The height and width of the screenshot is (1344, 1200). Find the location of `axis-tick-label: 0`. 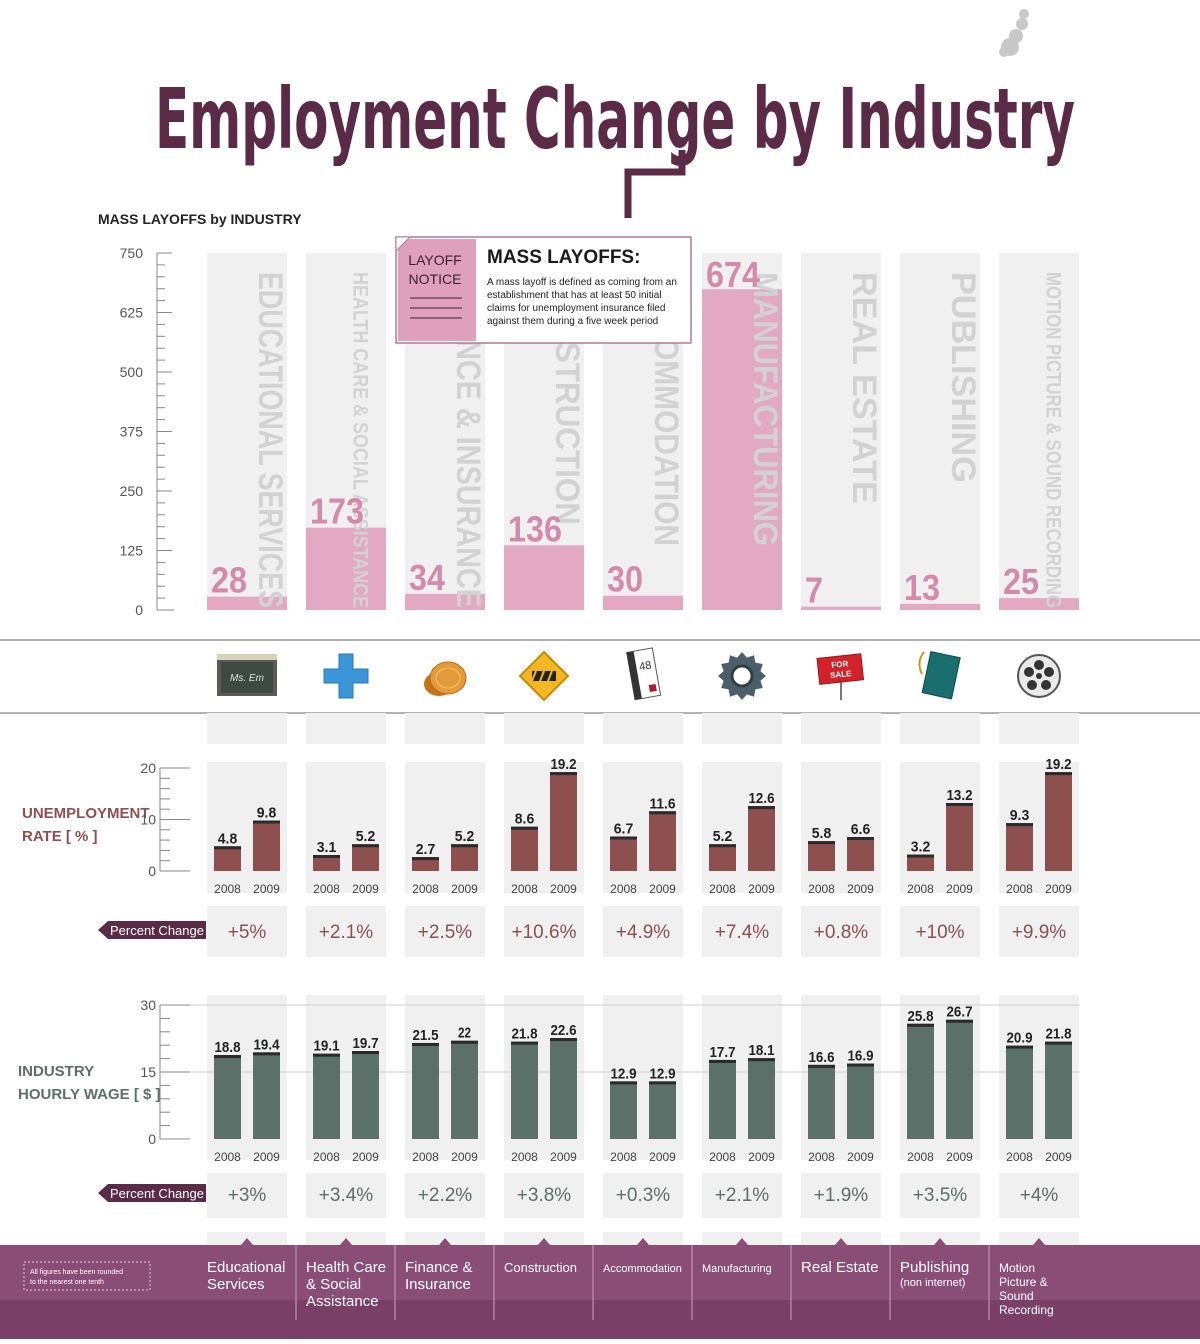

axis-tick-label: 0 is located at coordinates (152, 1139).